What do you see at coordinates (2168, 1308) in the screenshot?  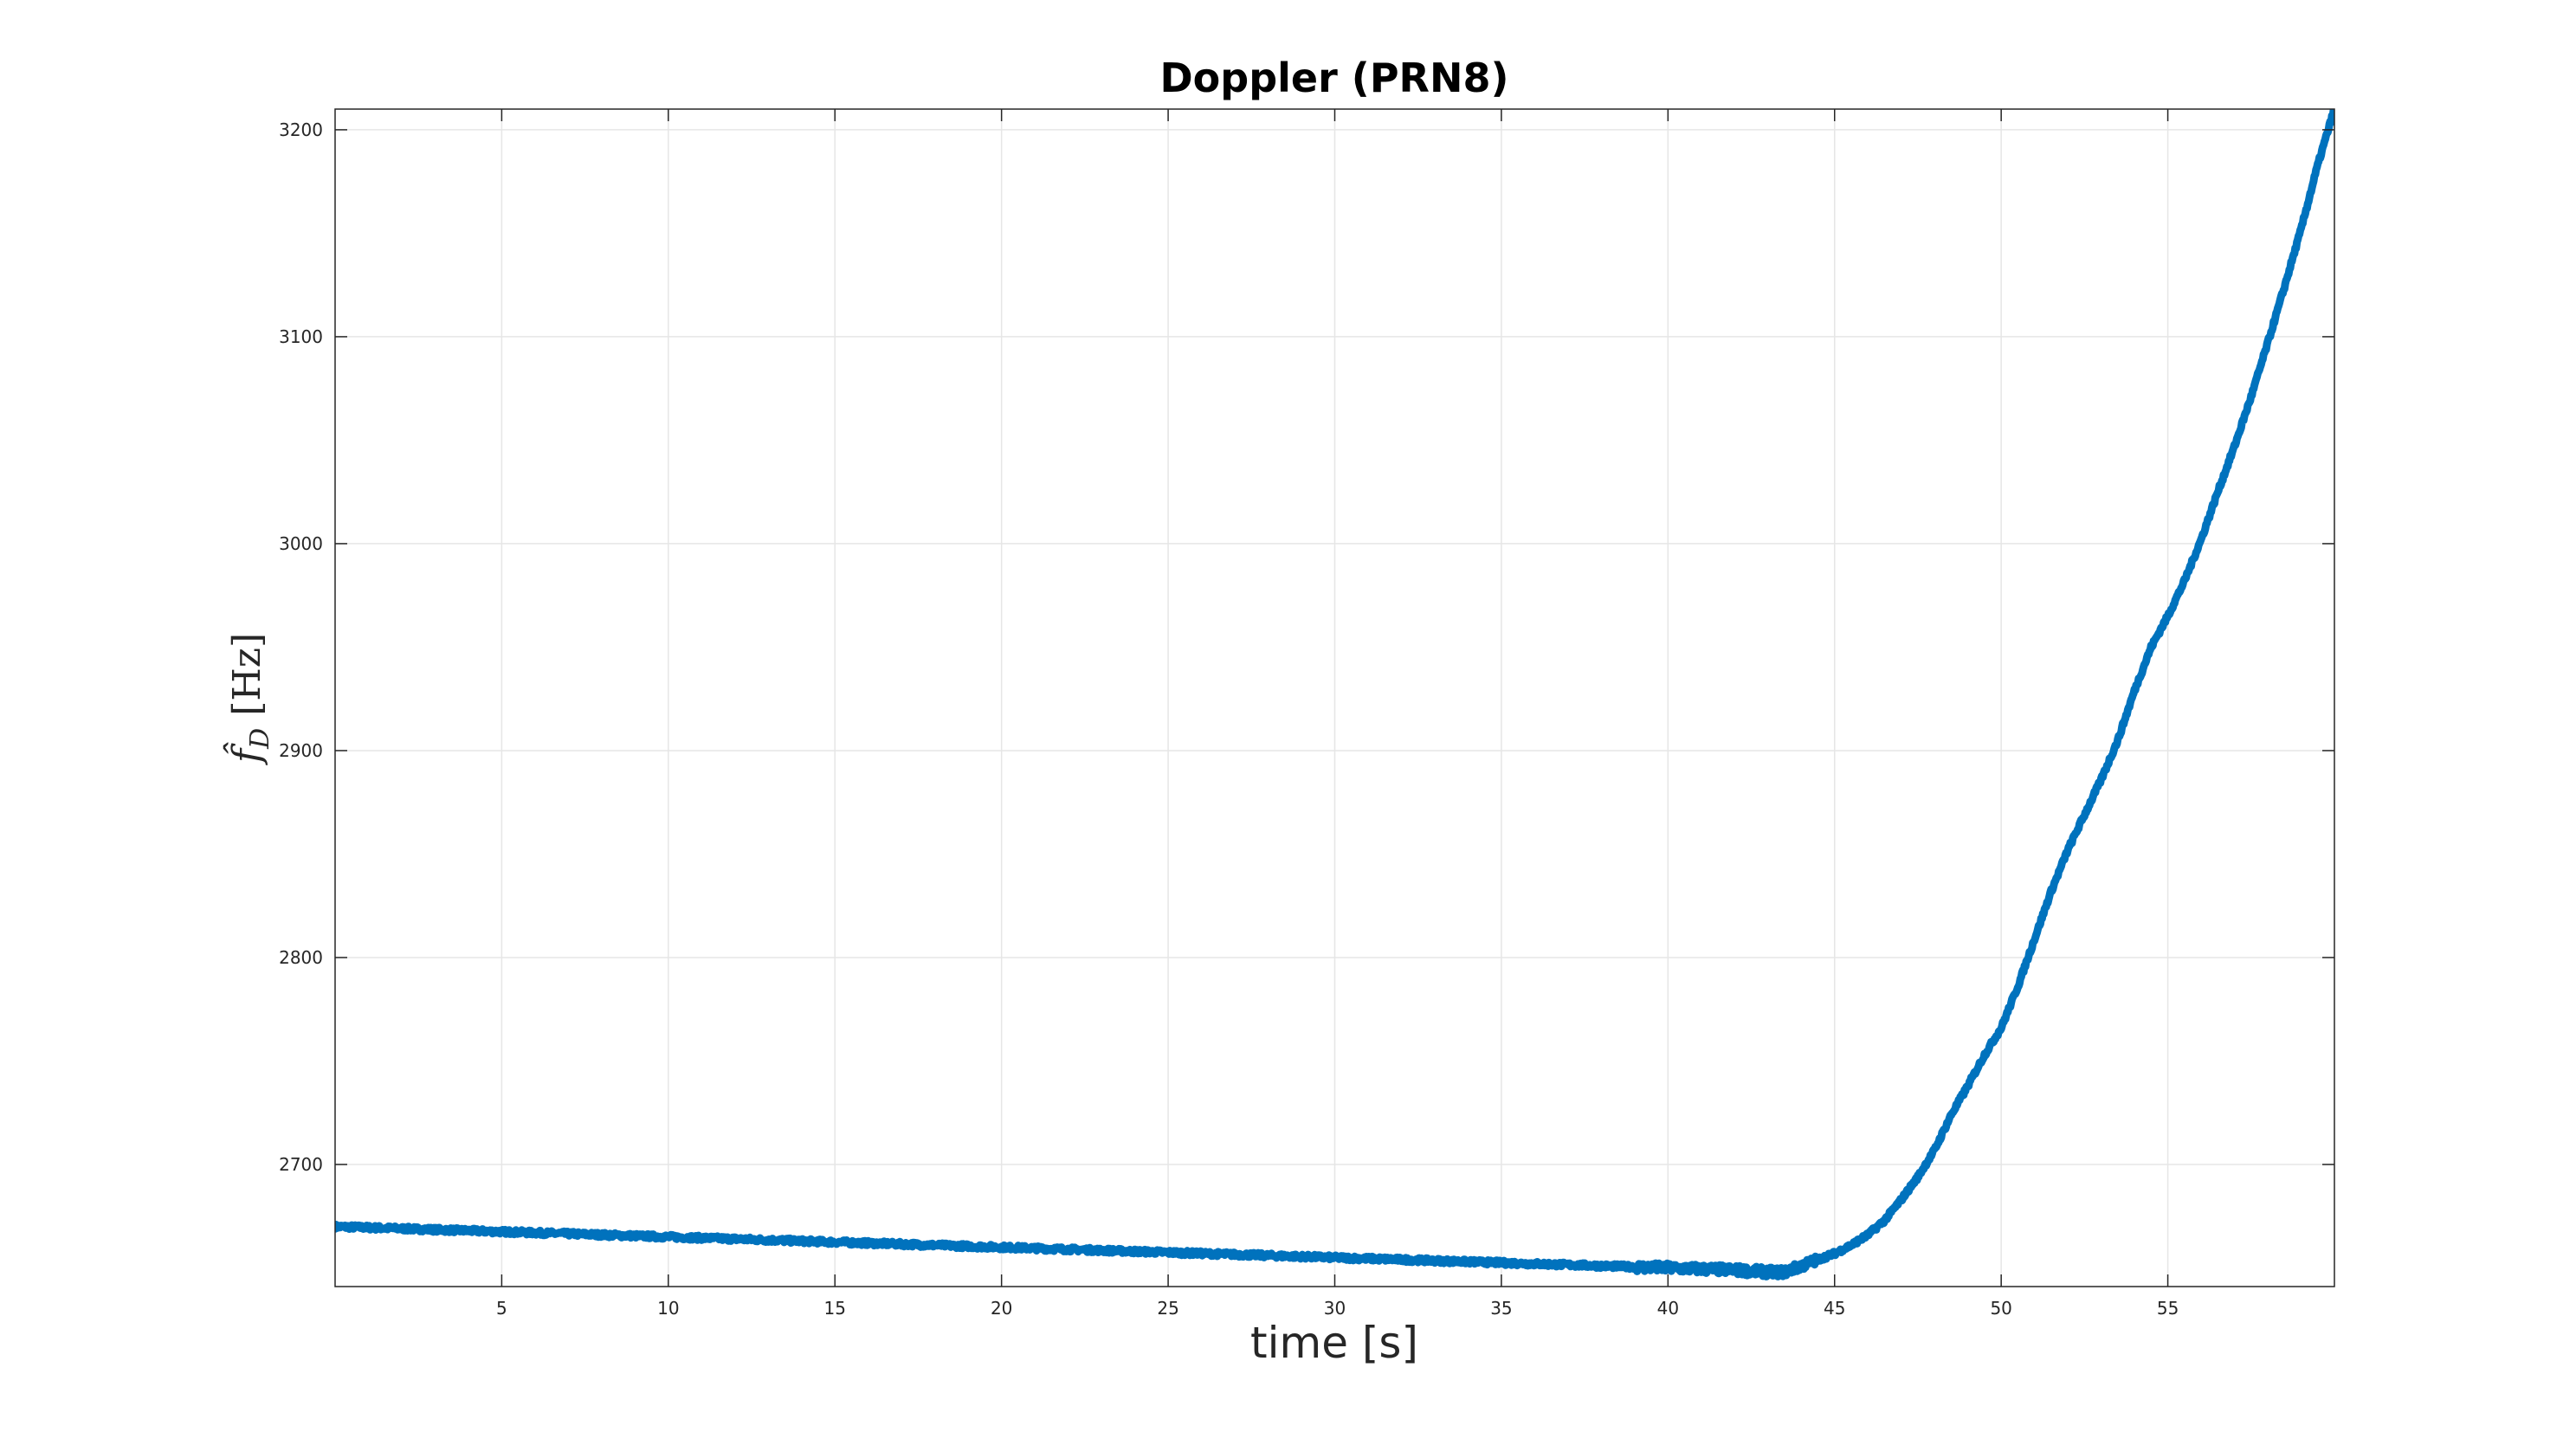 I see `x-tick-label: 55` at bounding box center [2168, 1308].